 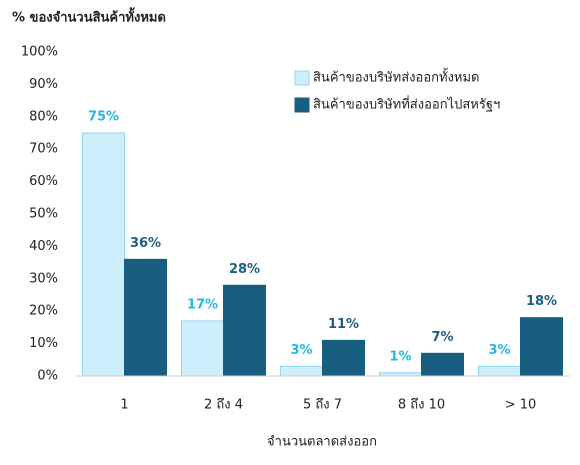 I want to click on value-label: 36%, so click(x=145, y=243).